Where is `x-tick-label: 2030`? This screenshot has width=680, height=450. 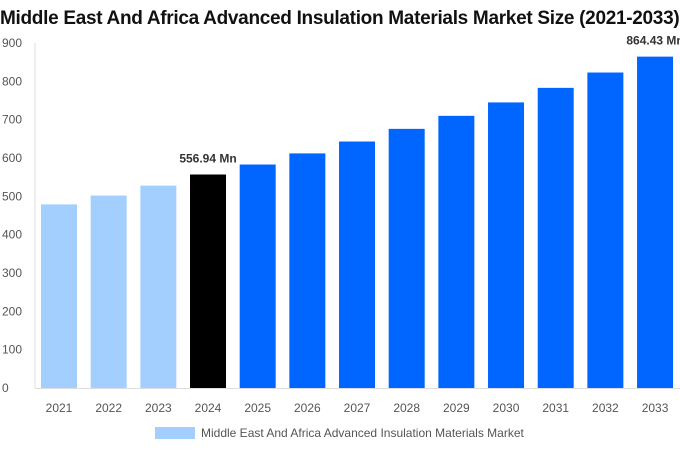
x-tick-label: 2030 is located at coordinates (506, 408).